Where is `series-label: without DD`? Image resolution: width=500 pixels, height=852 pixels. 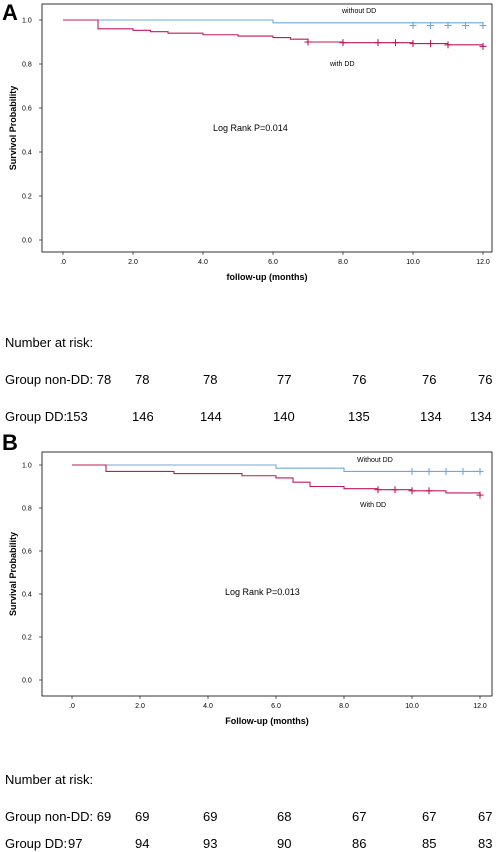
series-label: without DD is located at coordinates (358, 11).